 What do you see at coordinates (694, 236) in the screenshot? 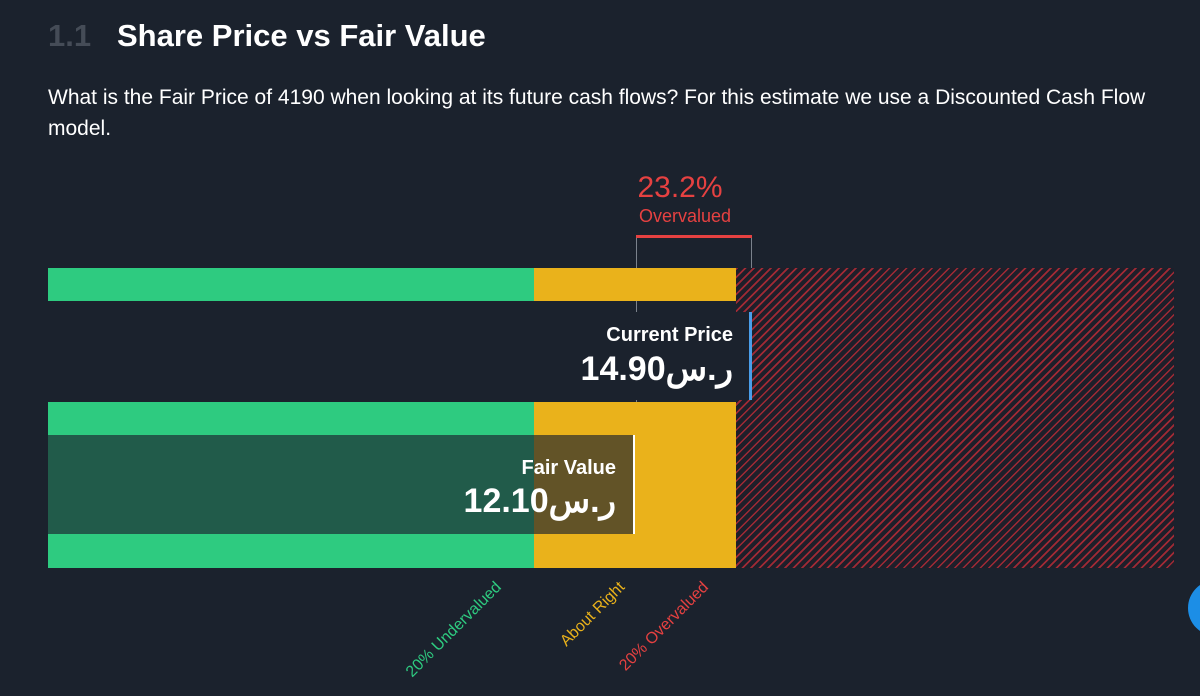
I see `valuation-bracket` at bounding box center [694, 236].